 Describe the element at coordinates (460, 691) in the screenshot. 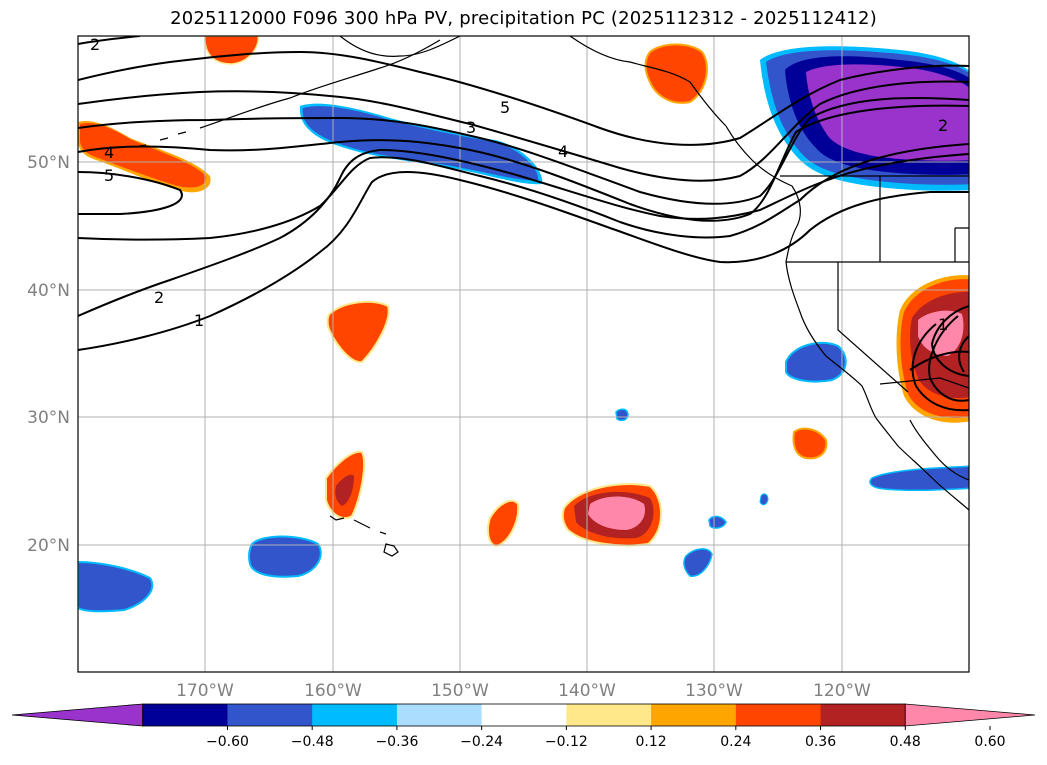

I see `lon-label-150w: 150°W` at that location.